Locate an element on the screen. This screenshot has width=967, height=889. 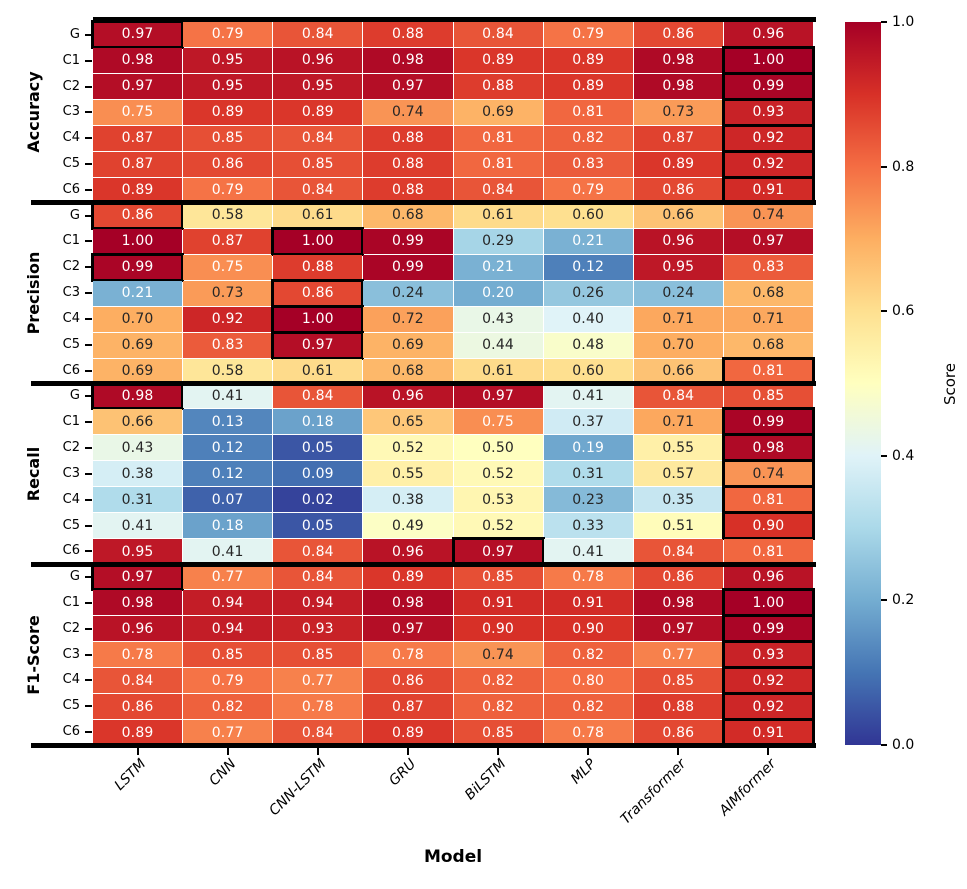
heatmap-cell: 0.40 is located at coordinates (588, 319).